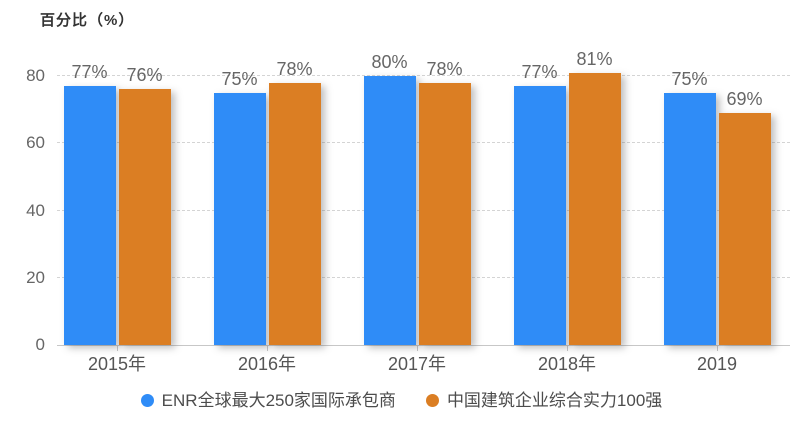  I want to click on legend-item-1: 中国建筑企业综合实力100强, so click(544, 400).